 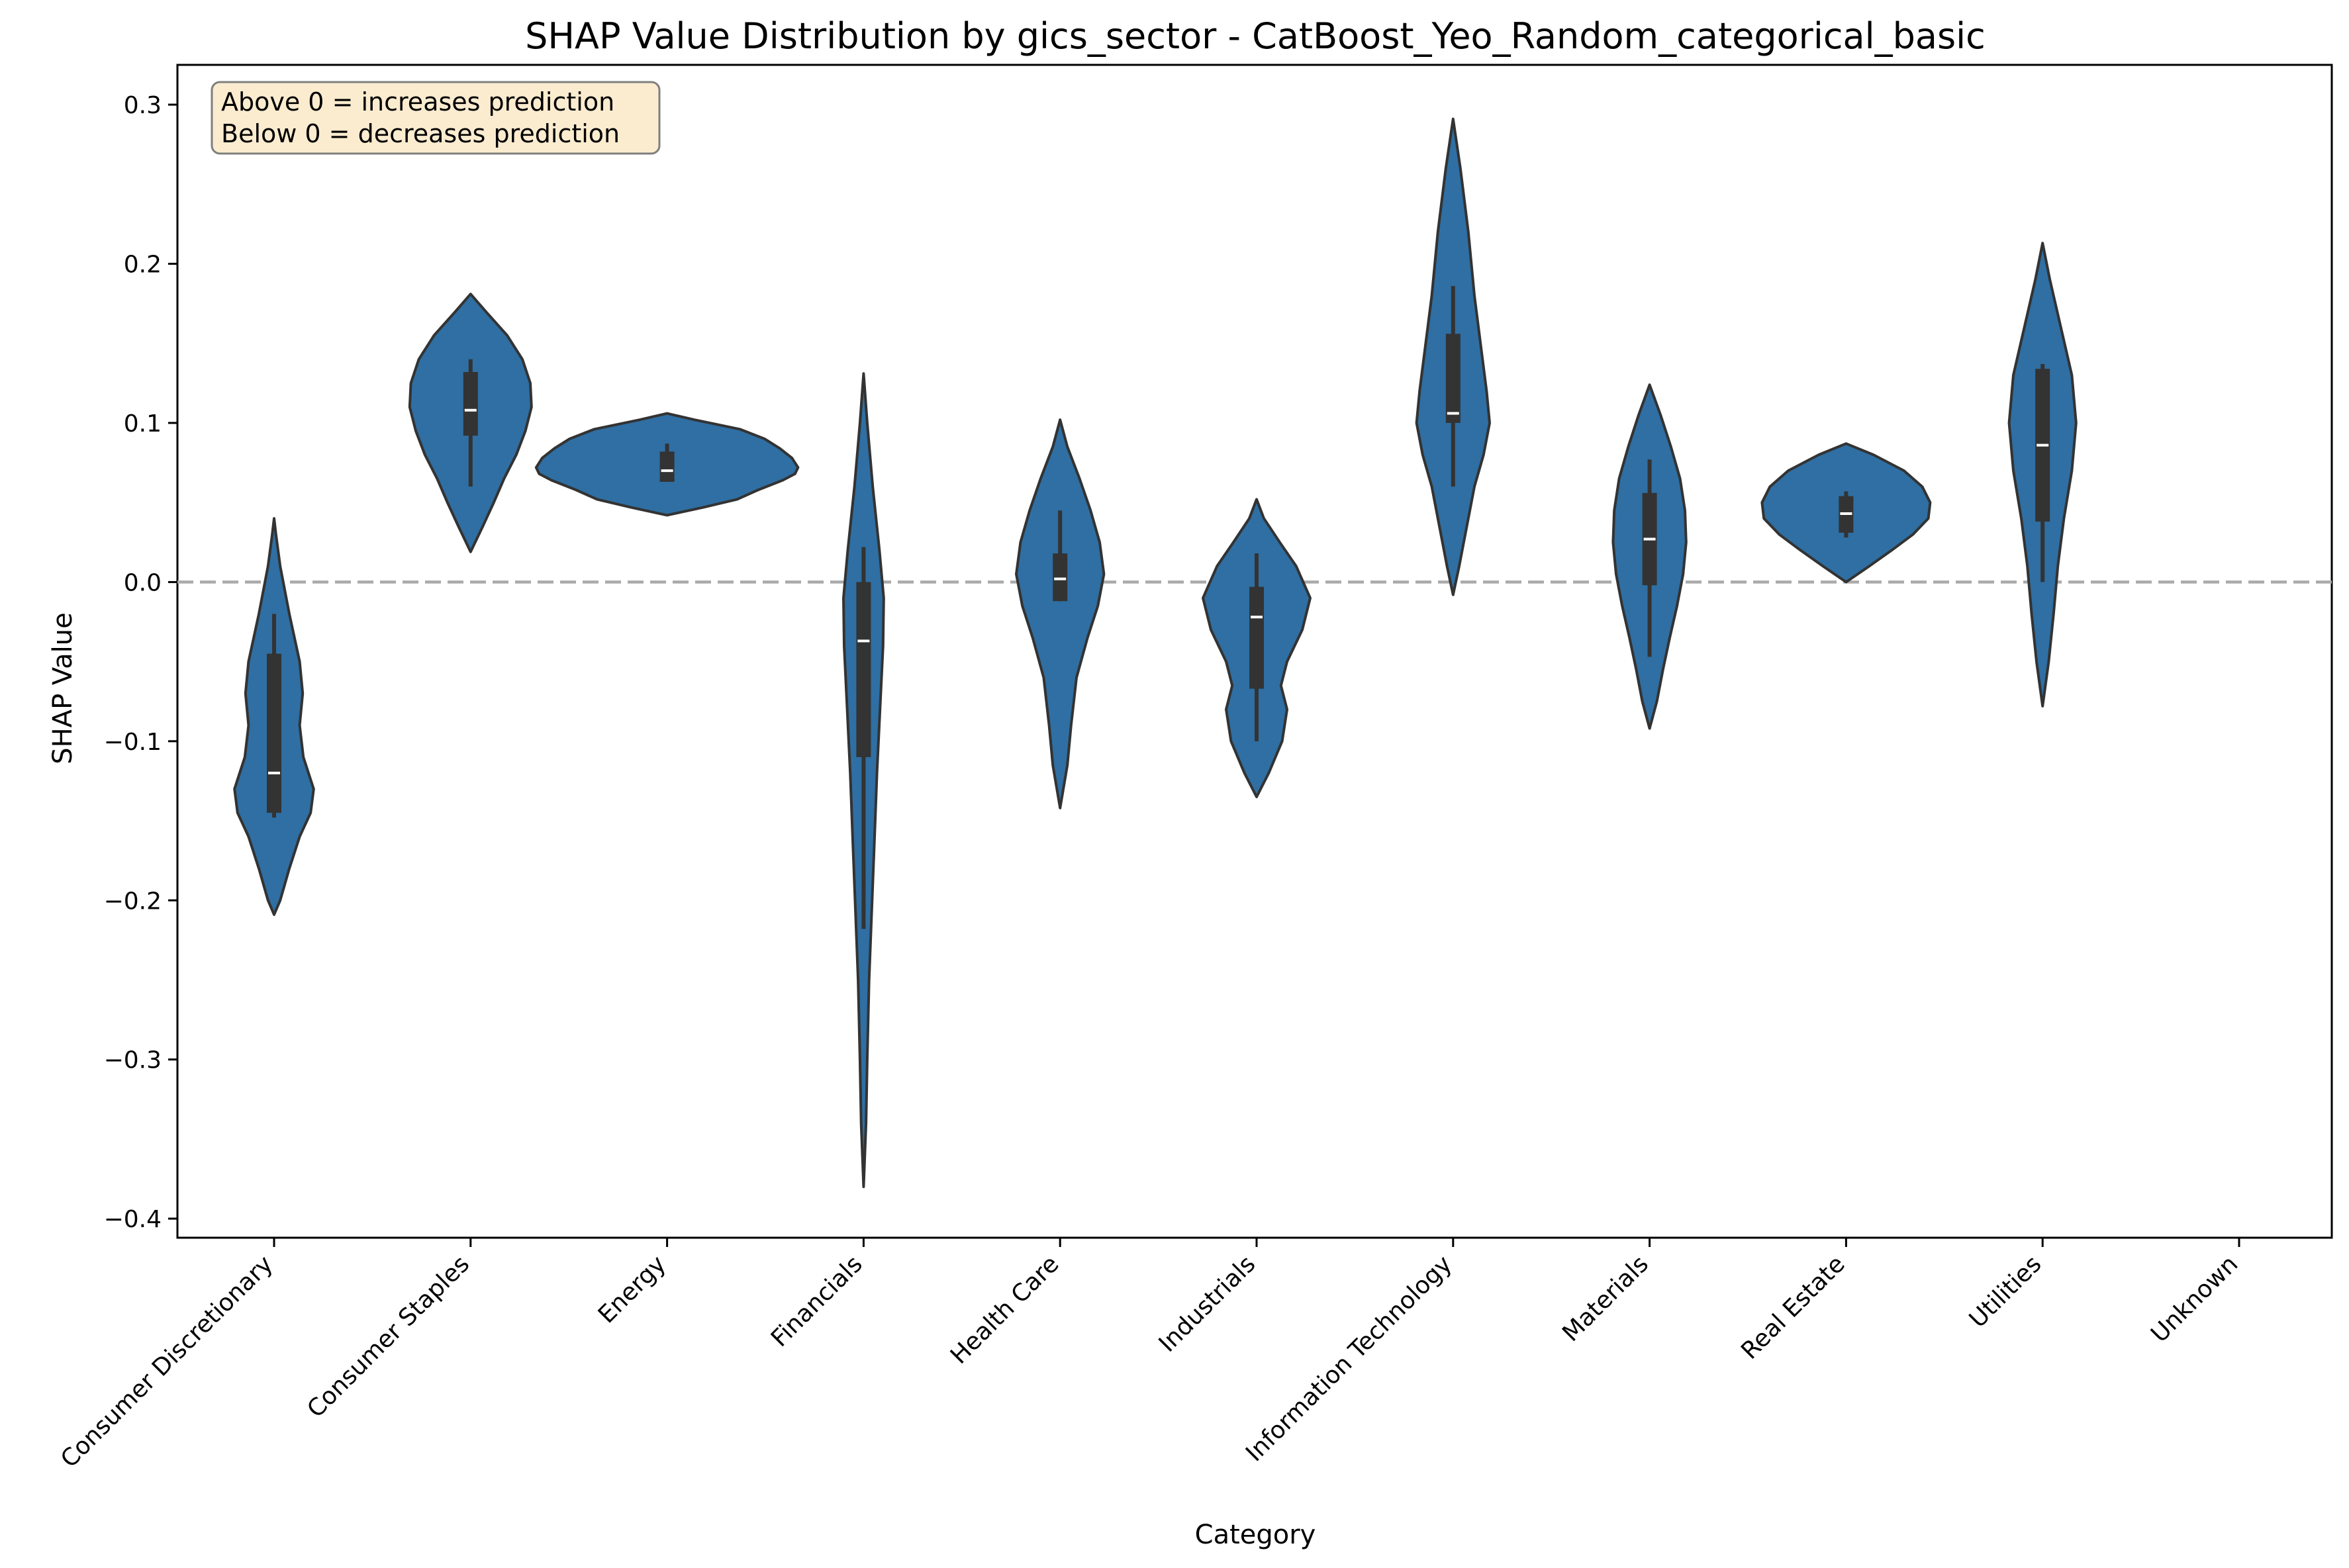 What do you see at coordinates (1208, 1304) in the screenshot?
I see `x-tick-label: Industrials` at bounding box center [1208, 1304].